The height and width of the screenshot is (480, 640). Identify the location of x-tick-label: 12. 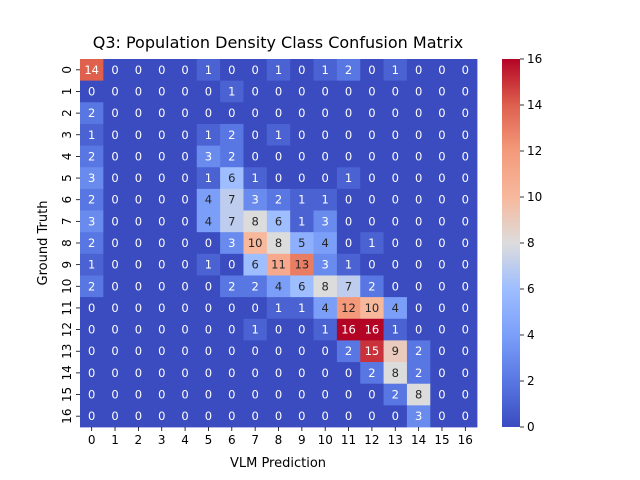
(371, 440).